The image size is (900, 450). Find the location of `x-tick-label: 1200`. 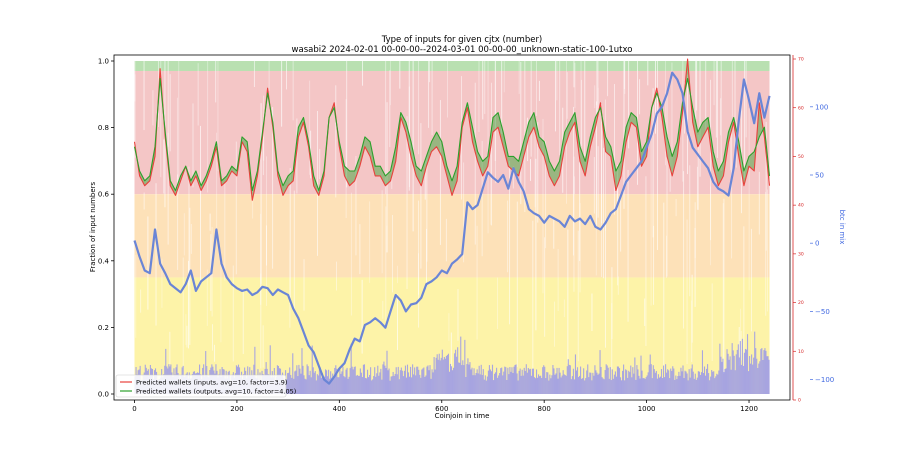

x-tick-label: 1200 is located at coordinates (749, 409).